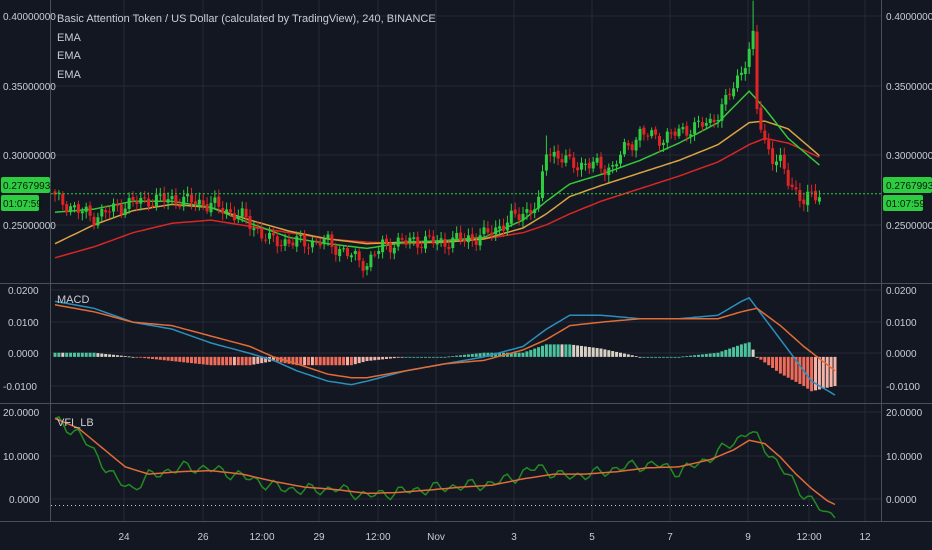  What do you see at coordinates (445, 367) in the screenshot?
I see `macd-histogram` at bounding box center [445, 367].